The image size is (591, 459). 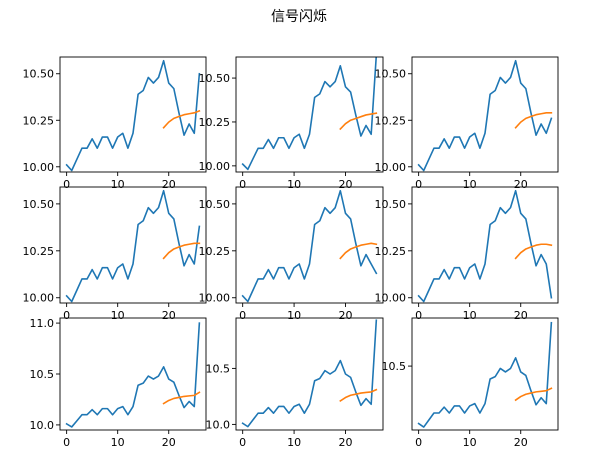 I want to click on subplot-6: 0 10 20 10.00 10.25 10.50, so click(x=467, y=254).